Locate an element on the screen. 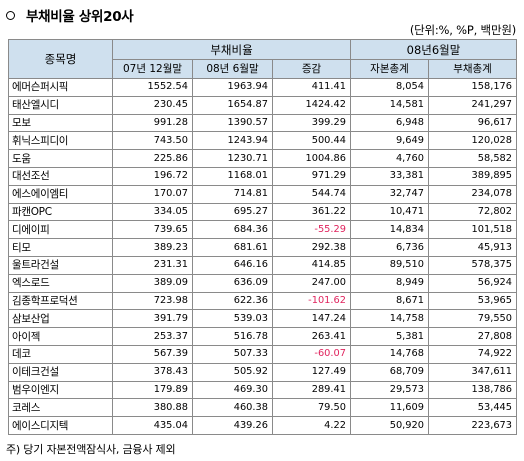  table-row: 삼보산업 391.79 539.03 147.24 14,758 79,550 is located at coordinates (263, 319).